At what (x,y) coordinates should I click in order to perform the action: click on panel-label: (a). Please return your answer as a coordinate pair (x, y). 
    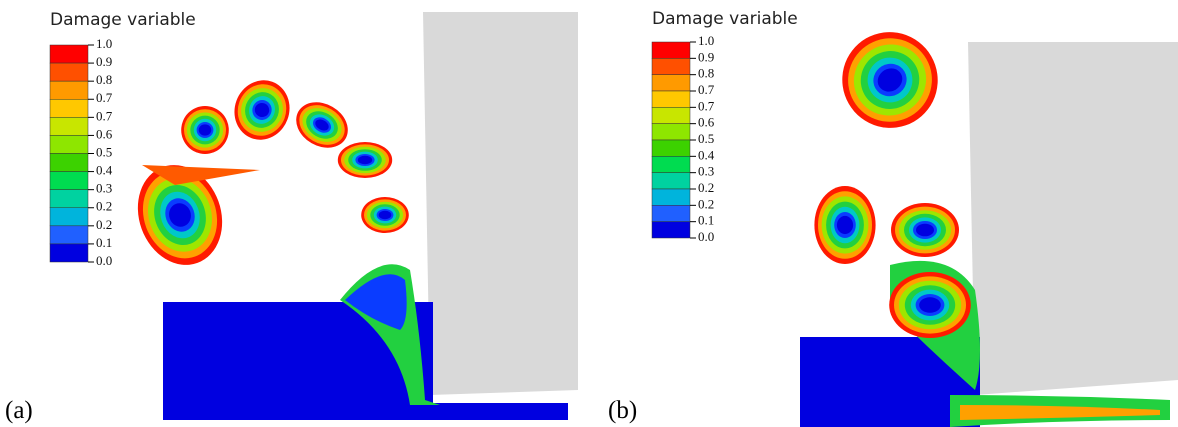
    Looking at the image, I should click on (19, 410).